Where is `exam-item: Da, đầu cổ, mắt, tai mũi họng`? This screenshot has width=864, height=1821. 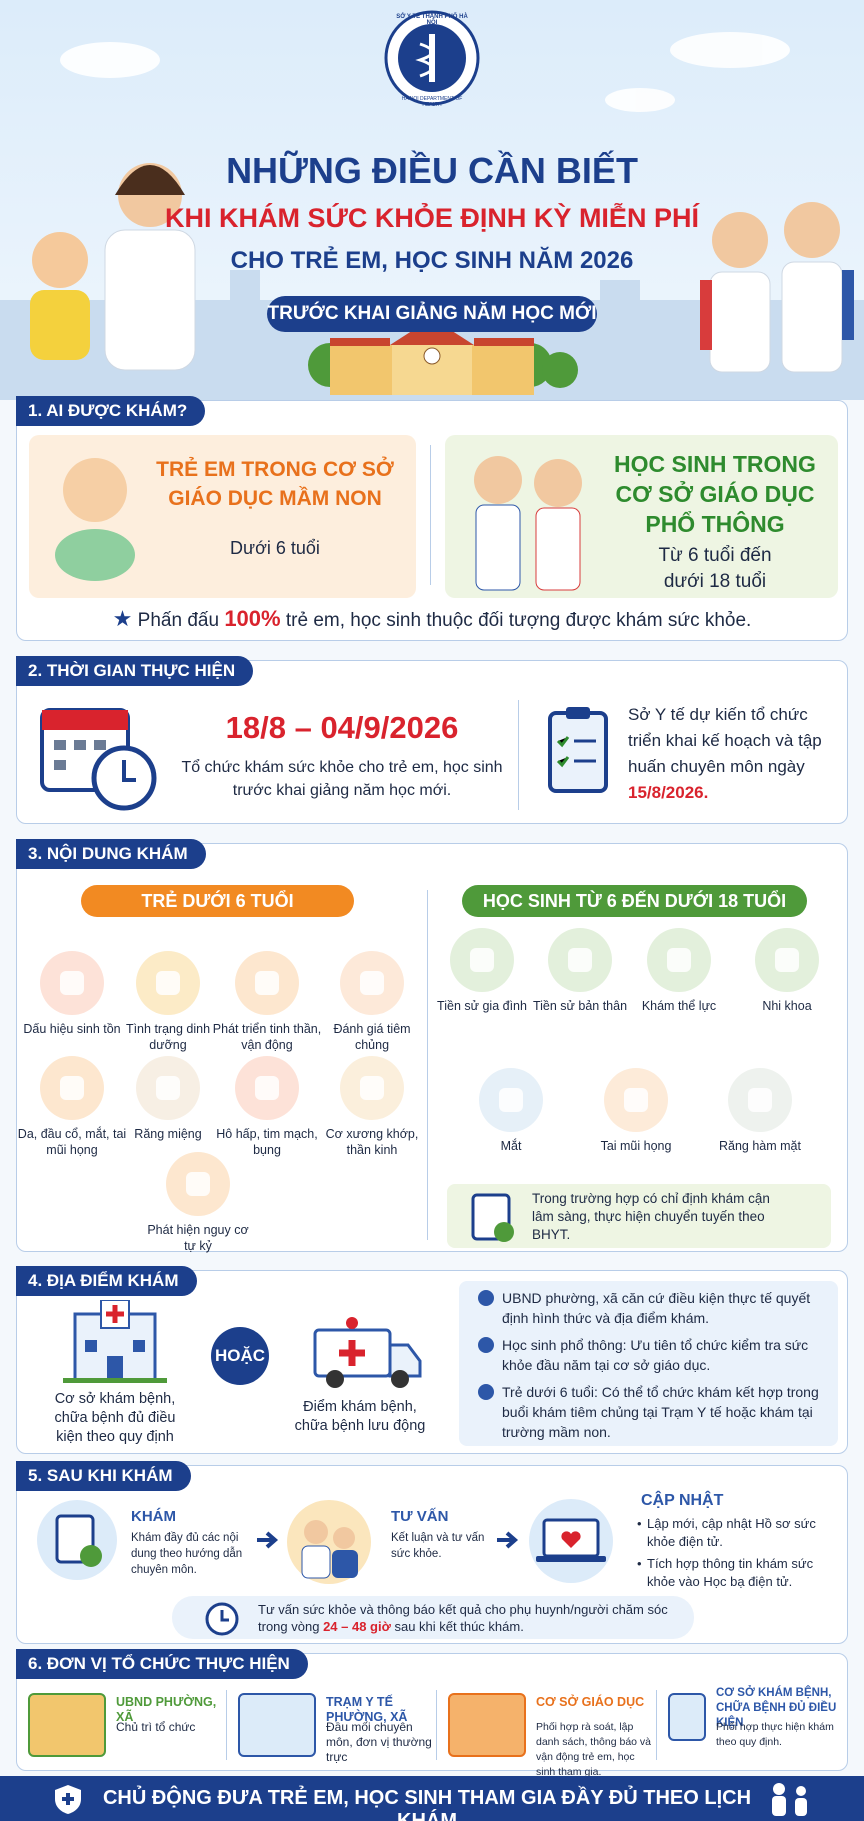
exam-item: Da, đầu cổ, mắt, tai mũi họng is located at coordinates (72, 1107).